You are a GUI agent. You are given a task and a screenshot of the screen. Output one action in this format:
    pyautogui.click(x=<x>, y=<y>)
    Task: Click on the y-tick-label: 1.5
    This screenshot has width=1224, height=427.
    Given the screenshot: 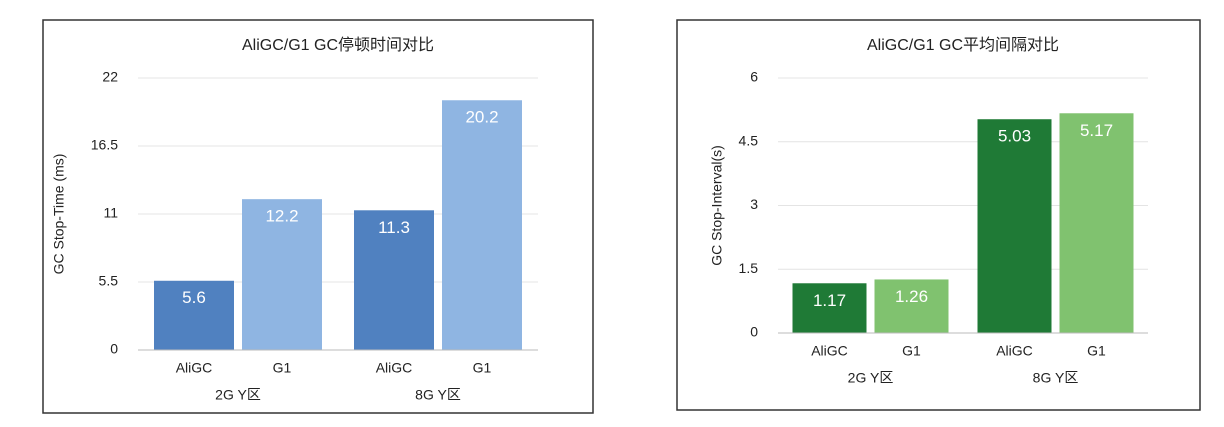 What is the action you would take?
    pyautogui.click(x=749, y=268)
    